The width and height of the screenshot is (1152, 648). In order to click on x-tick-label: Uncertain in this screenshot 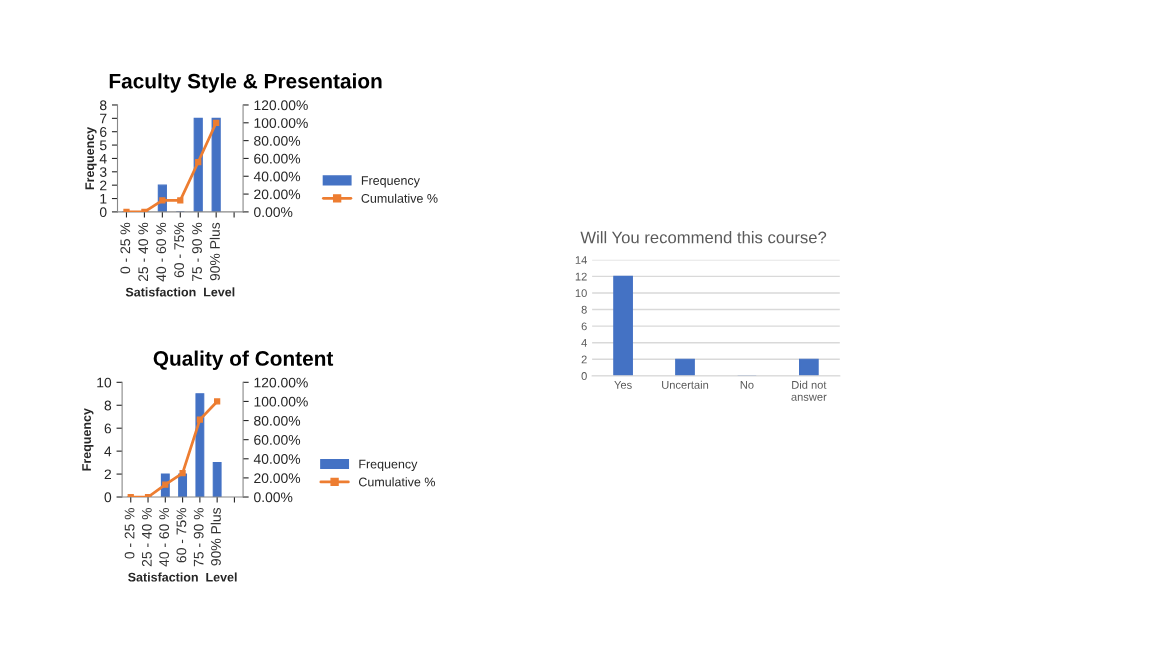, I will do `click(685, 384)`.